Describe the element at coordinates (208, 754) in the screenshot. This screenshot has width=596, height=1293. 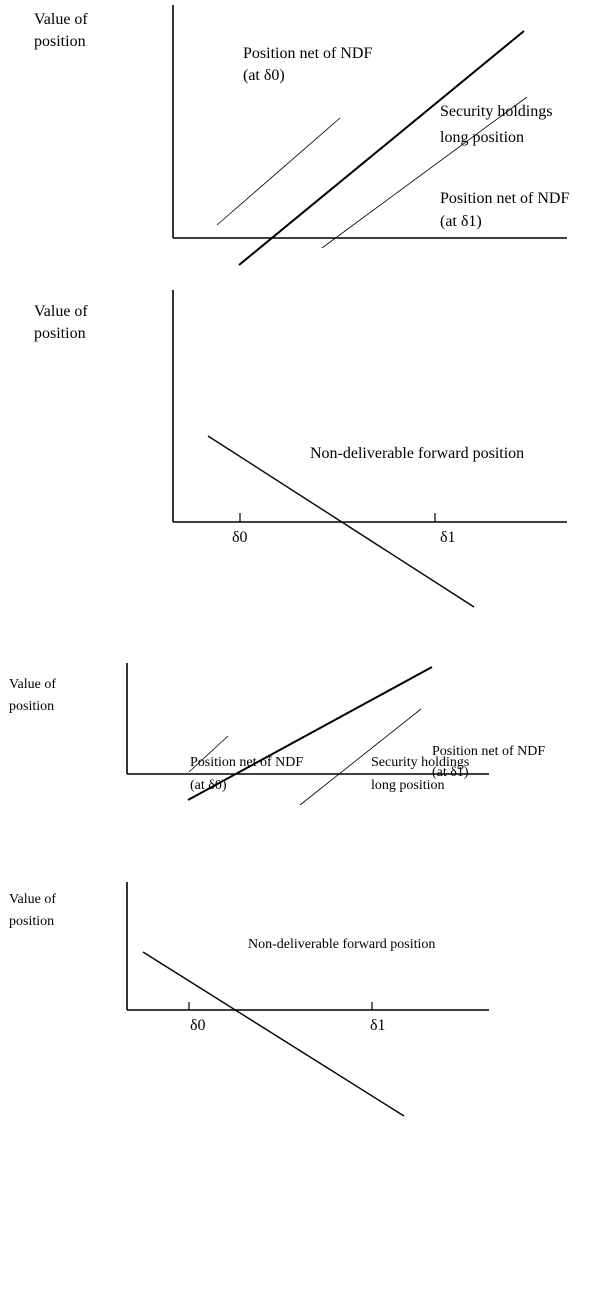
I see `panel-3-line-net-of-ndf-at-delta0` at that location.